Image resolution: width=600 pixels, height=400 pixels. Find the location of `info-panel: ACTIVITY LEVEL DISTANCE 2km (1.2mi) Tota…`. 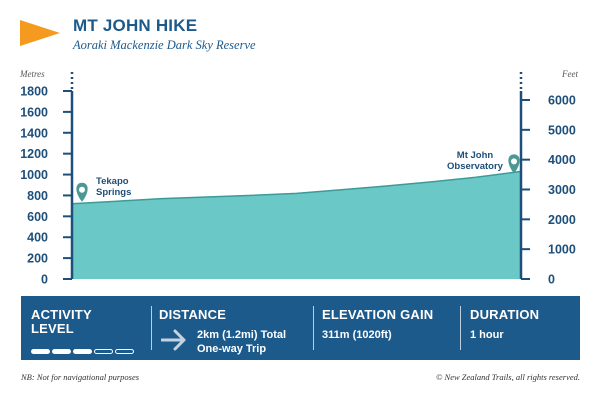

info-panel: ACTIVITY LEVEL DISTANCE 2km (1.2mi) Tota… is located at coordinates (300, 328).